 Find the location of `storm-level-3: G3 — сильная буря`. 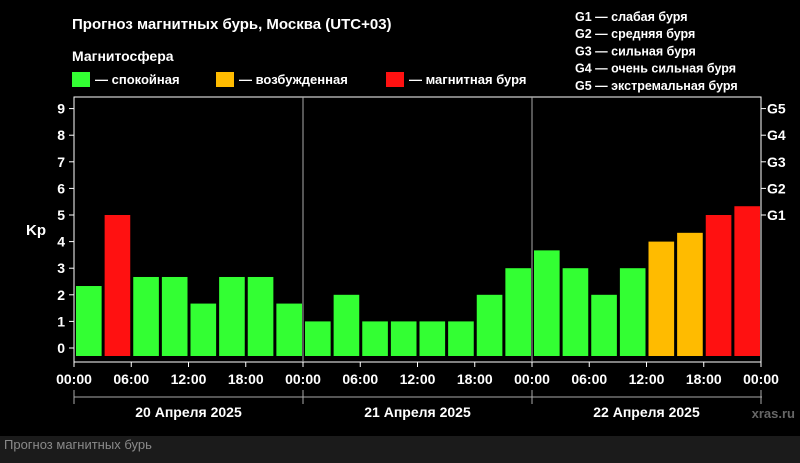

storm-level-3: G3 — сильная буря is located at coordinates (635, 51).